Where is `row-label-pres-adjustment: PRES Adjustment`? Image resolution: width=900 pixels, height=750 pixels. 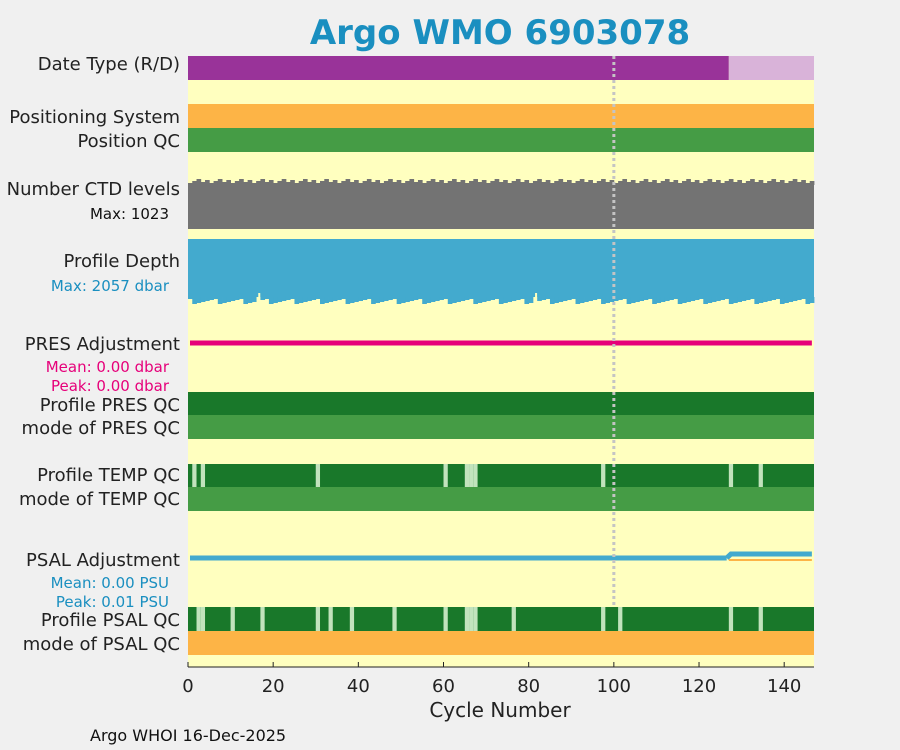
row-label-pres-adjustment: PRES Adjustment is located at coordinates (102, 344).